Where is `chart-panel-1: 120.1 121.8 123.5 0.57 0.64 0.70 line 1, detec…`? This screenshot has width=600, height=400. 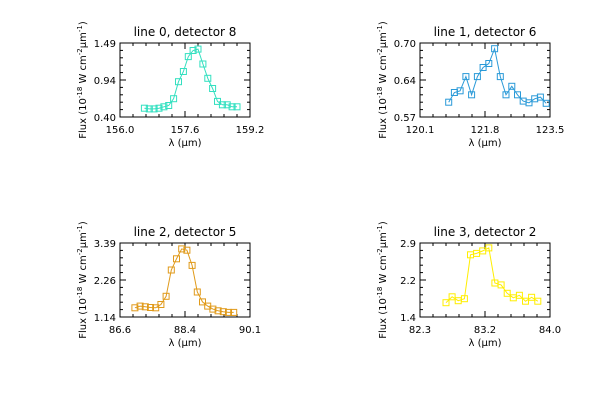
chart-panel-1: 120.1 121.8 123.5 0.57 0.64 0.70 line 1, detec… is located at coordinates (470, 85).